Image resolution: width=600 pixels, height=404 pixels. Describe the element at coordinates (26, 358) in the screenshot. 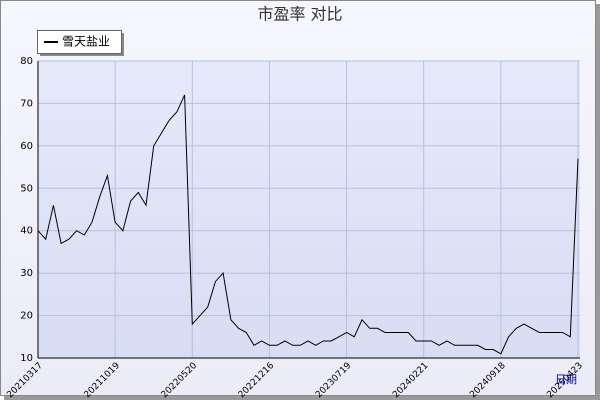

I see `y-tick-label: 10` at that location.